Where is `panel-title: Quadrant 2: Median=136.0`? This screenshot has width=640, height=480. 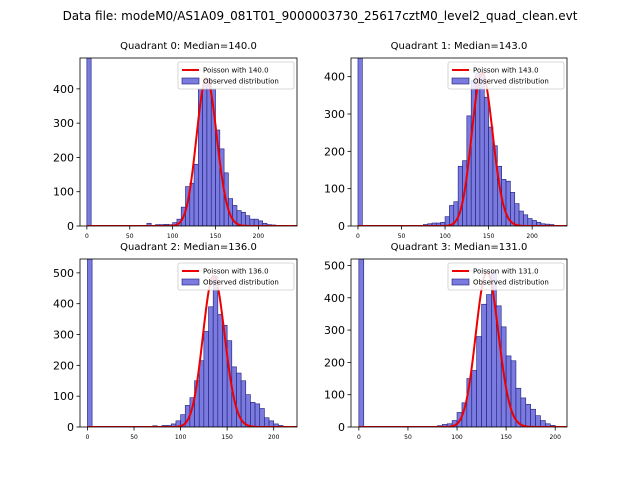
panel-title: Quadrant 2: Median=136.0 is located at coordinates (188, 247).